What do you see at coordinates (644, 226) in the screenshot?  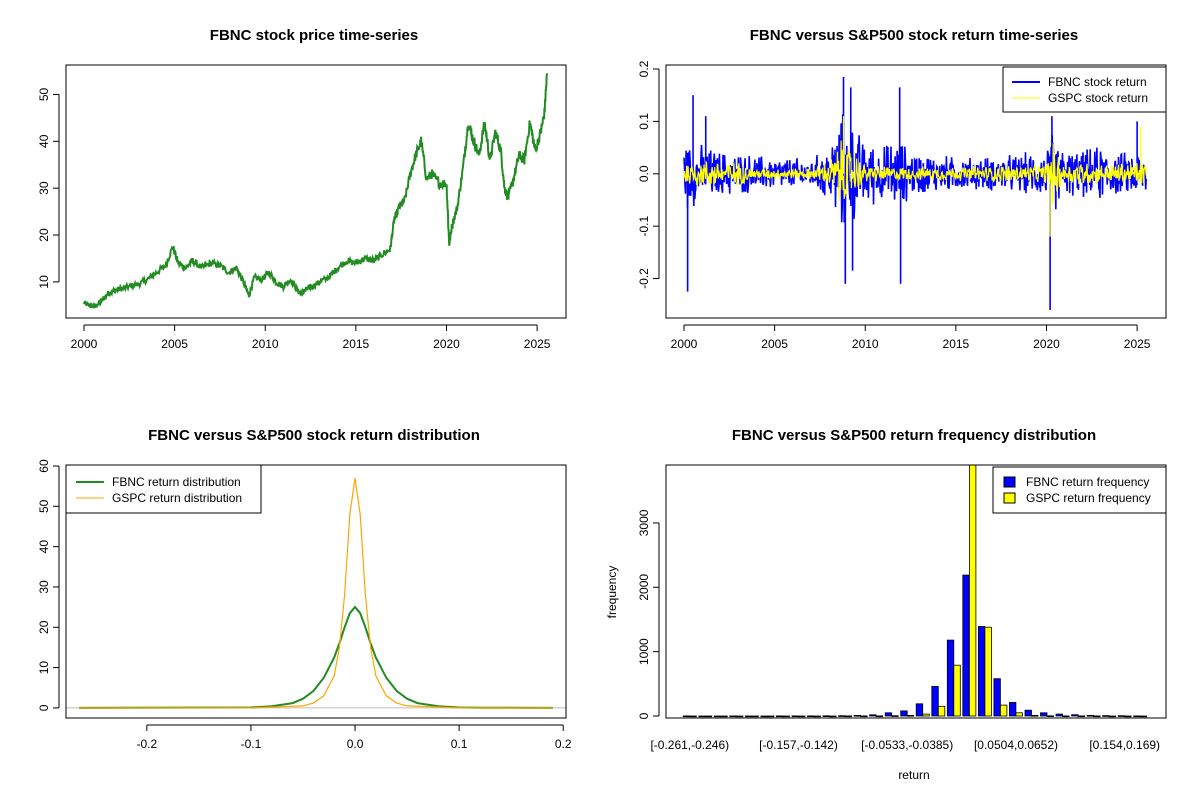 I see `returns-y-tick-label: -0.1` at bounding box center [644, 226].